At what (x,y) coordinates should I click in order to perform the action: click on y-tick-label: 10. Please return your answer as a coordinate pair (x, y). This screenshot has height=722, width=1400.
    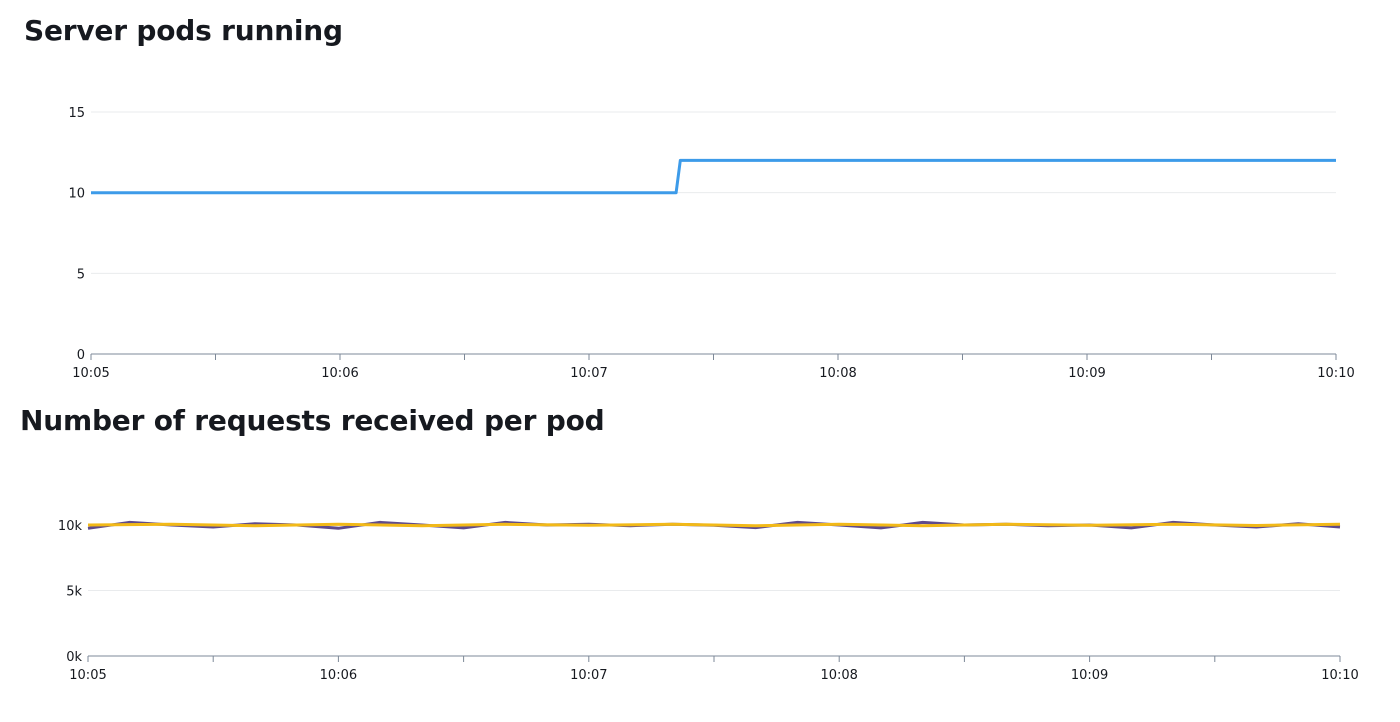
    Looking at the image, I should click on (76, 194).